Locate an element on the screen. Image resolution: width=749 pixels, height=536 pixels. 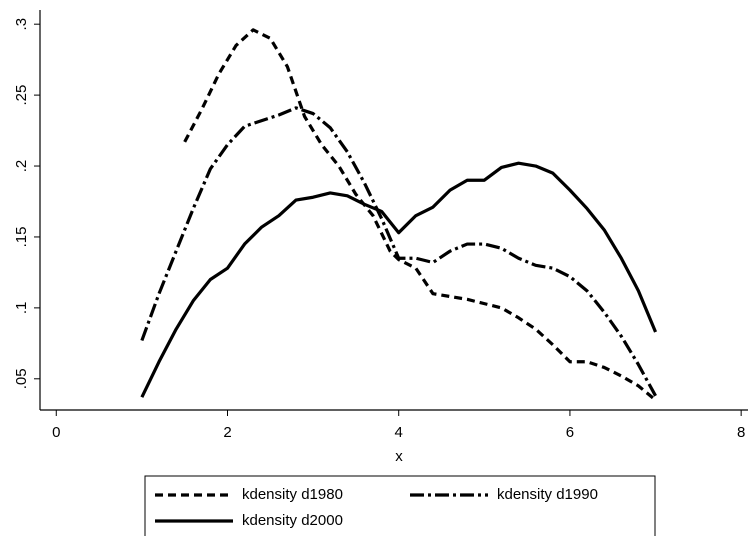
legend-label: kdensity d1990 is located at coordinates (547, 494).